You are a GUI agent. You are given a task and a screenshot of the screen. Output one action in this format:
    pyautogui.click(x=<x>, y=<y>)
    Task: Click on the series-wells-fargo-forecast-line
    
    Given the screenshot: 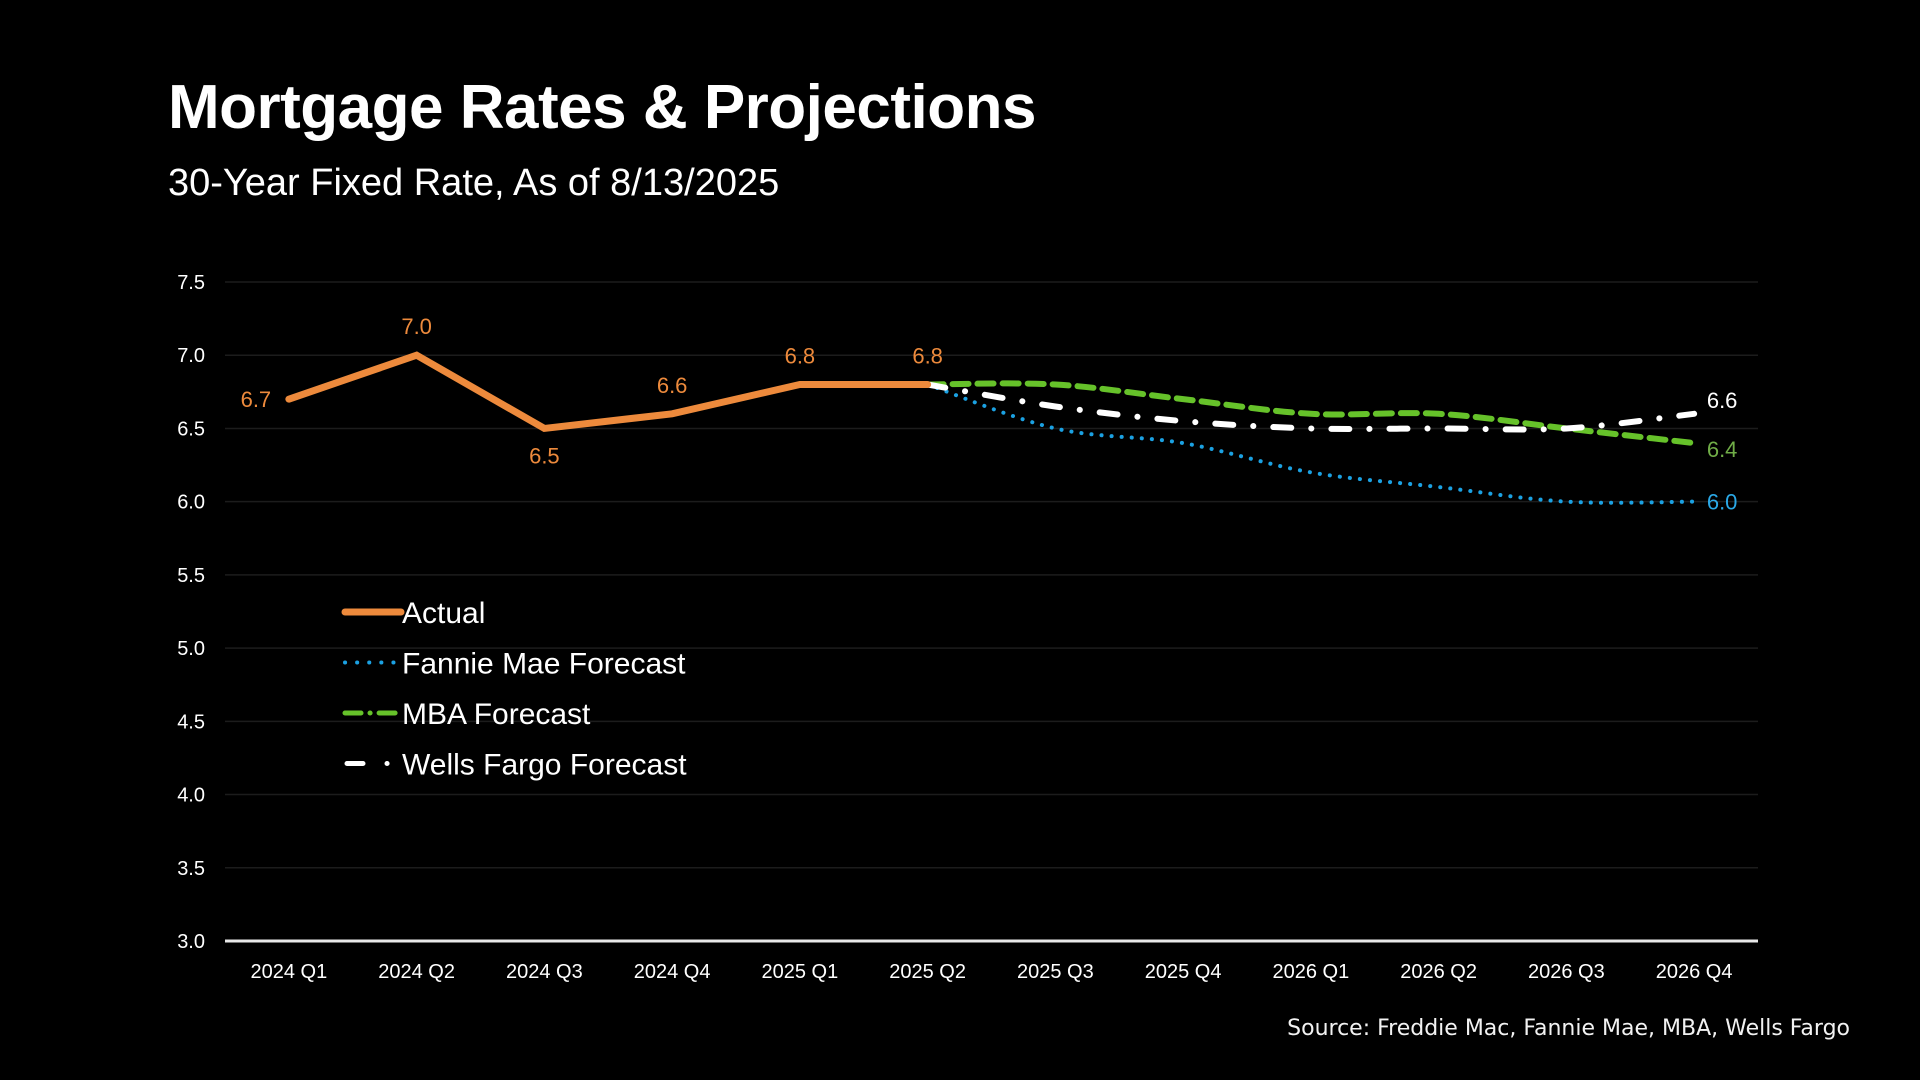 What is the action you would take?
    pyautogui.click(x=1311, y=407)
    